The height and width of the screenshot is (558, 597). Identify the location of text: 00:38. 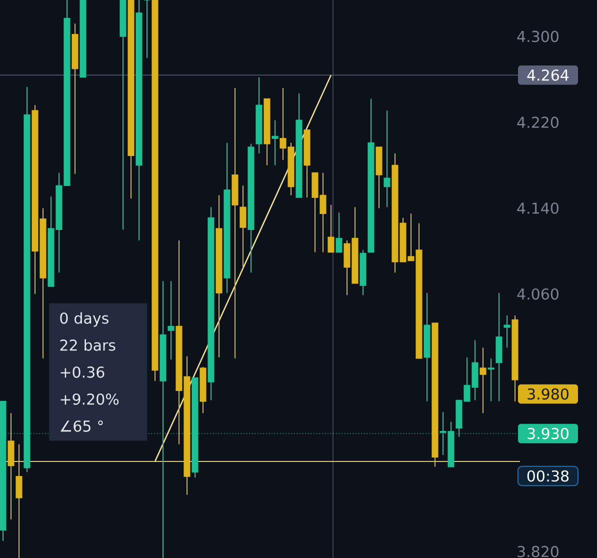
(548, 476).